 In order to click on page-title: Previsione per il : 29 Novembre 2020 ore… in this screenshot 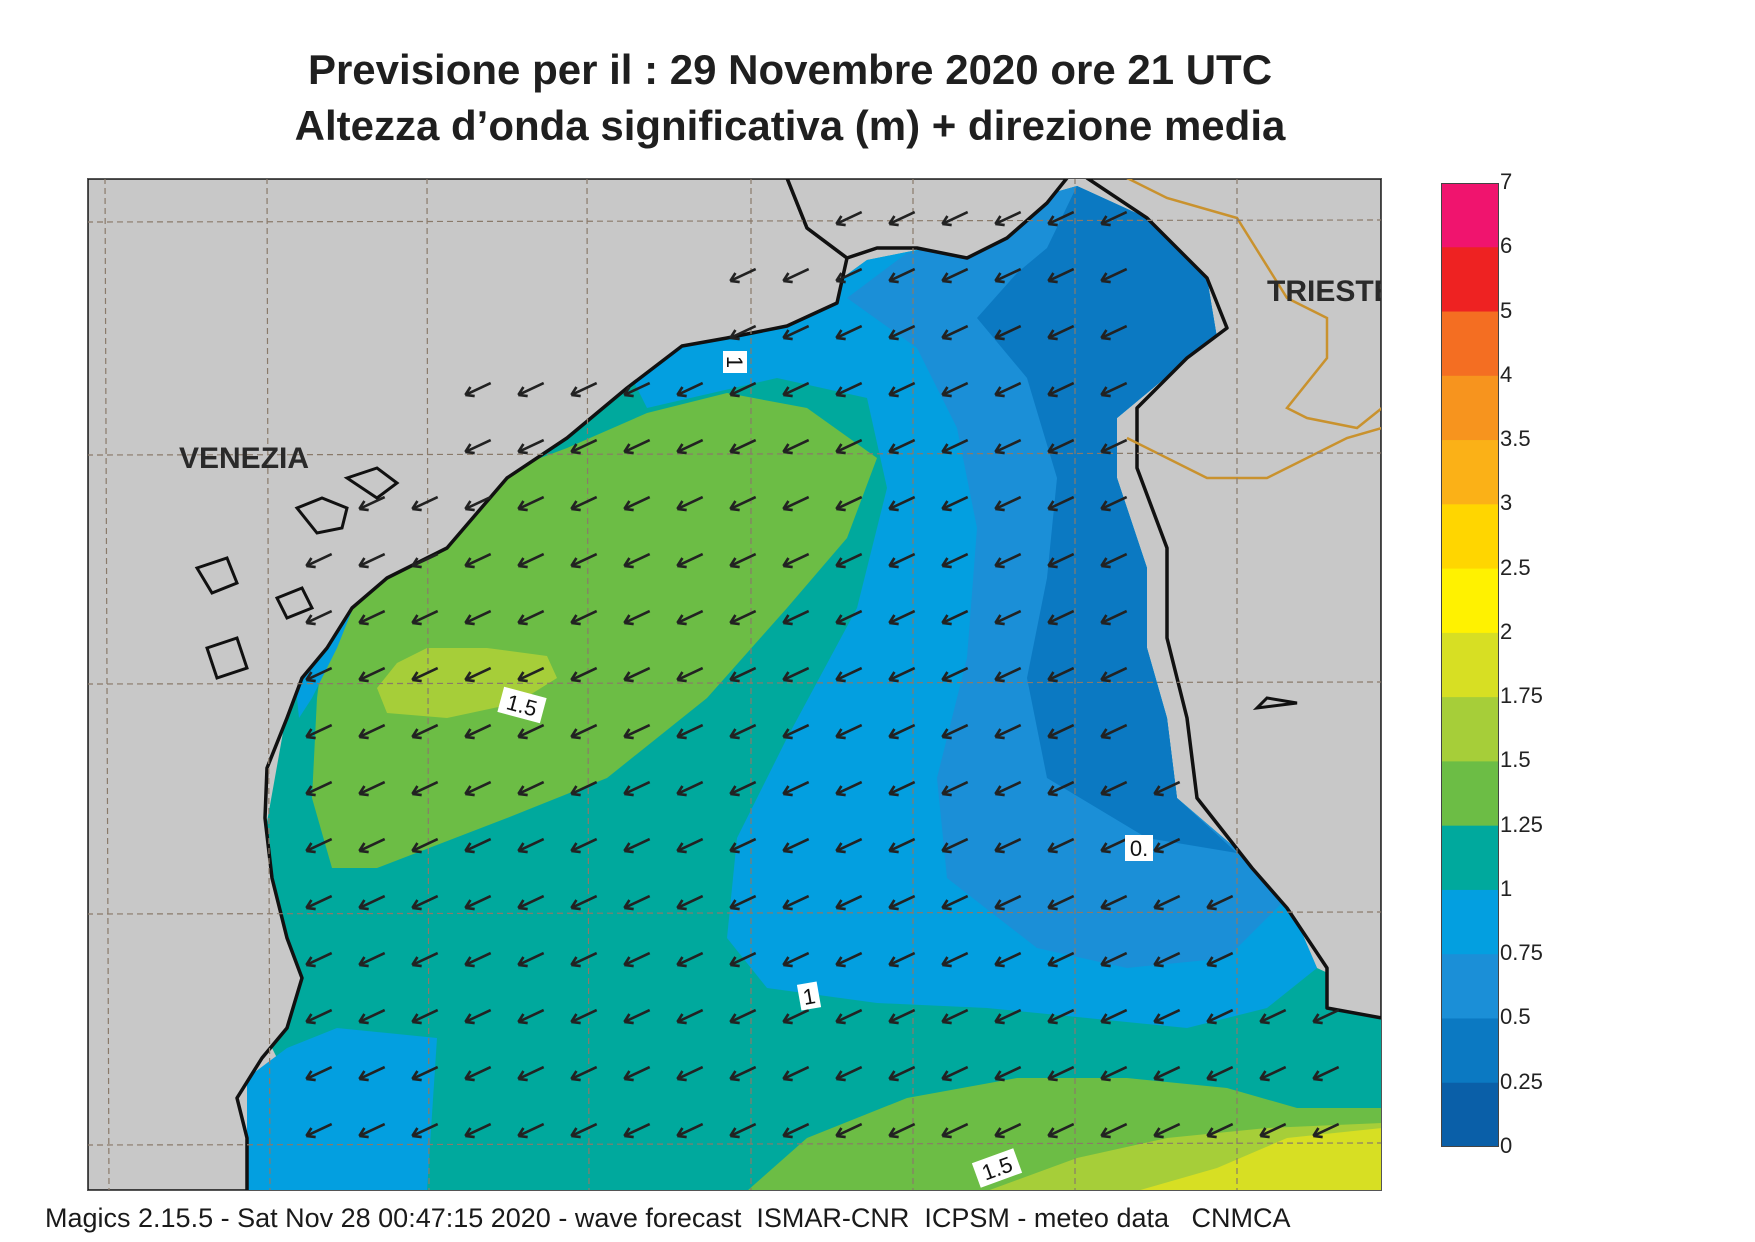, I will do `click(790, 69)`.